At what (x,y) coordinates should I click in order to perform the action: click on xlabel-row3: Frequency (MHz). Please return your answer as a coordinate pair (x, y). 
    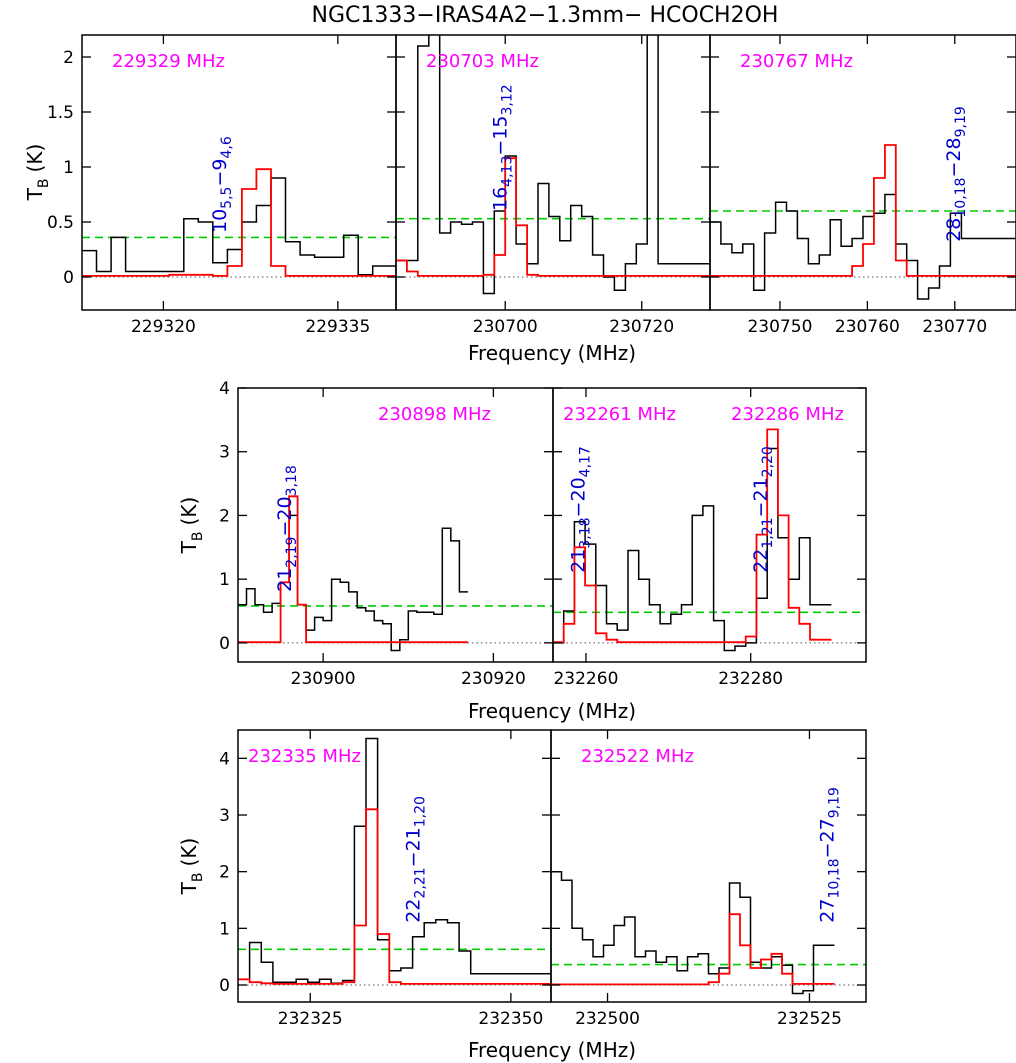
    Looking at the image, I should click on (552, 1050).